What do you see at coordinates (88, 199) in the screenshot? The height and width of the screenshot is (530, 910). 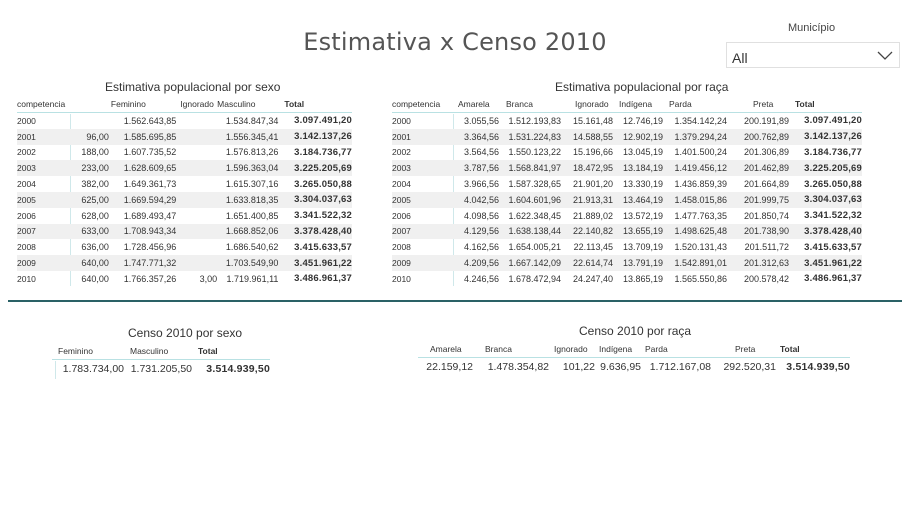 I see `table-cell: 625,00` at bounding box center [88, 199].